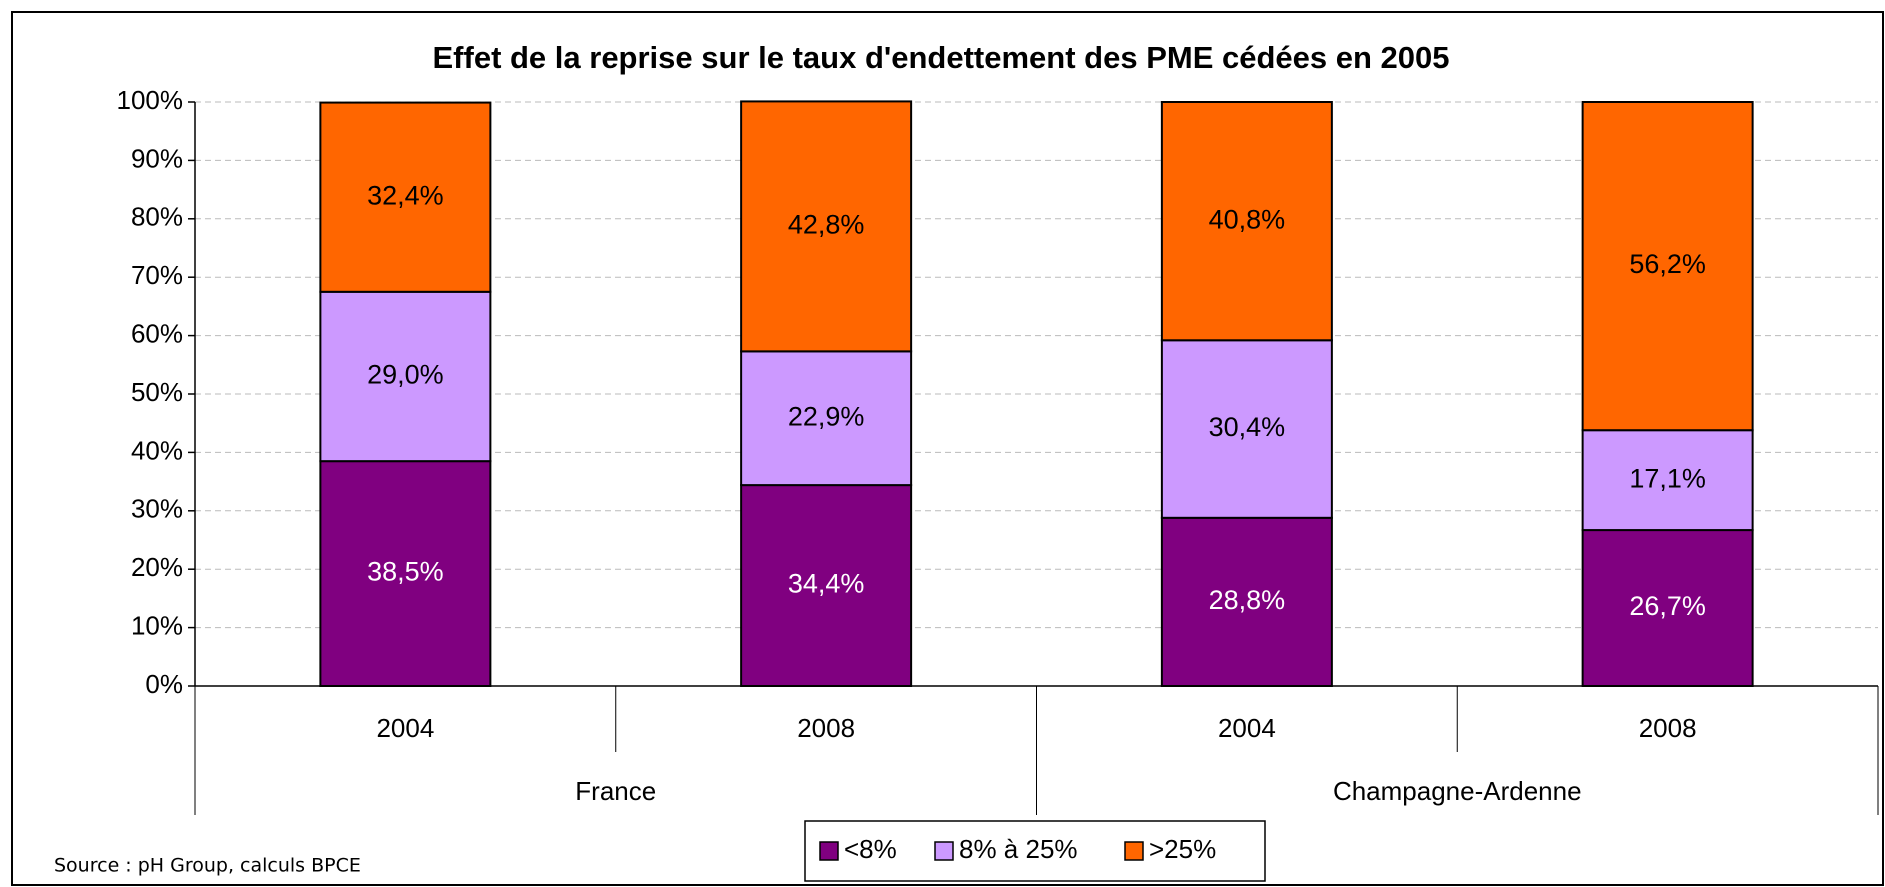 Image resolution: width=1885 pixels, height=887 pixels. I want to click on value-label: 28,8%, so click(1247, 600).